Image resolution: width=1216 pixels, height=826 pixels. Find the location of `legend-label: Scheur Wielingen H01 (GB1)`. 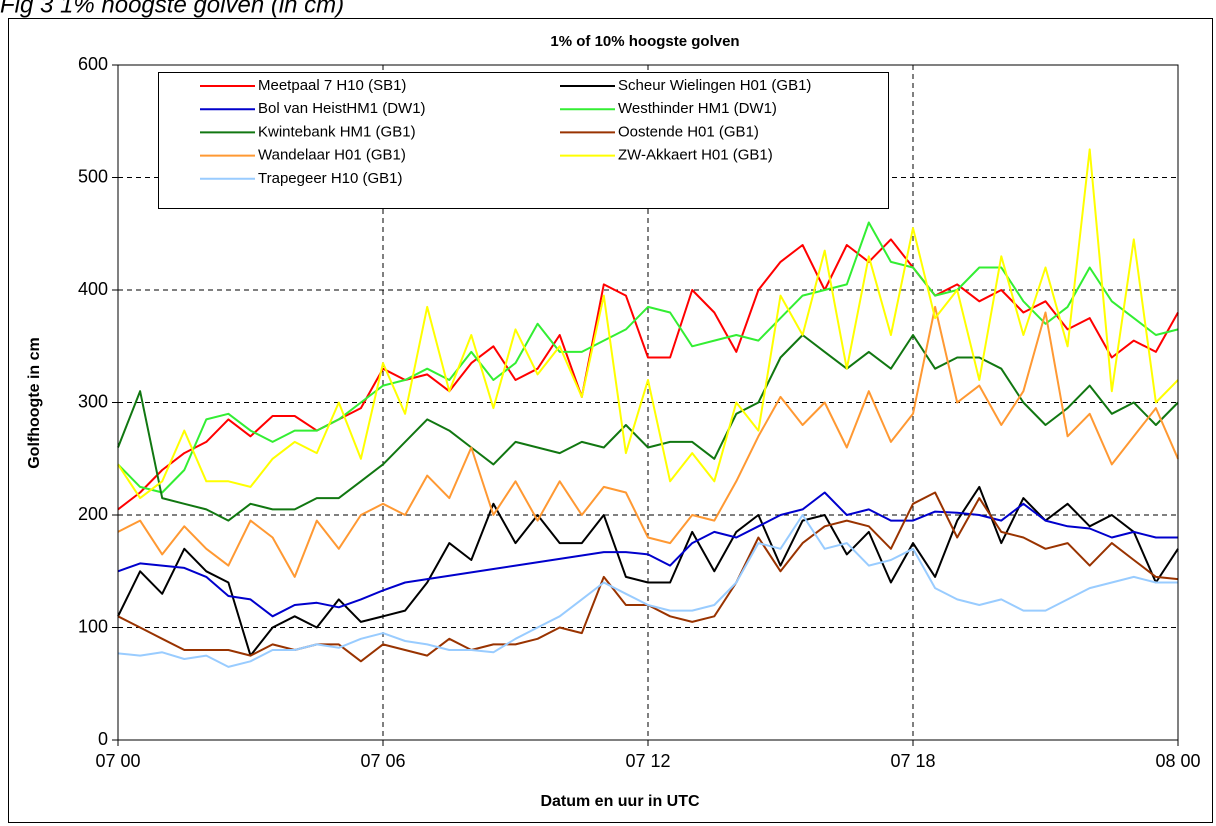

legend-label: Scheur Wielingen H01 (GB1) is located at coordinates (714, 85).